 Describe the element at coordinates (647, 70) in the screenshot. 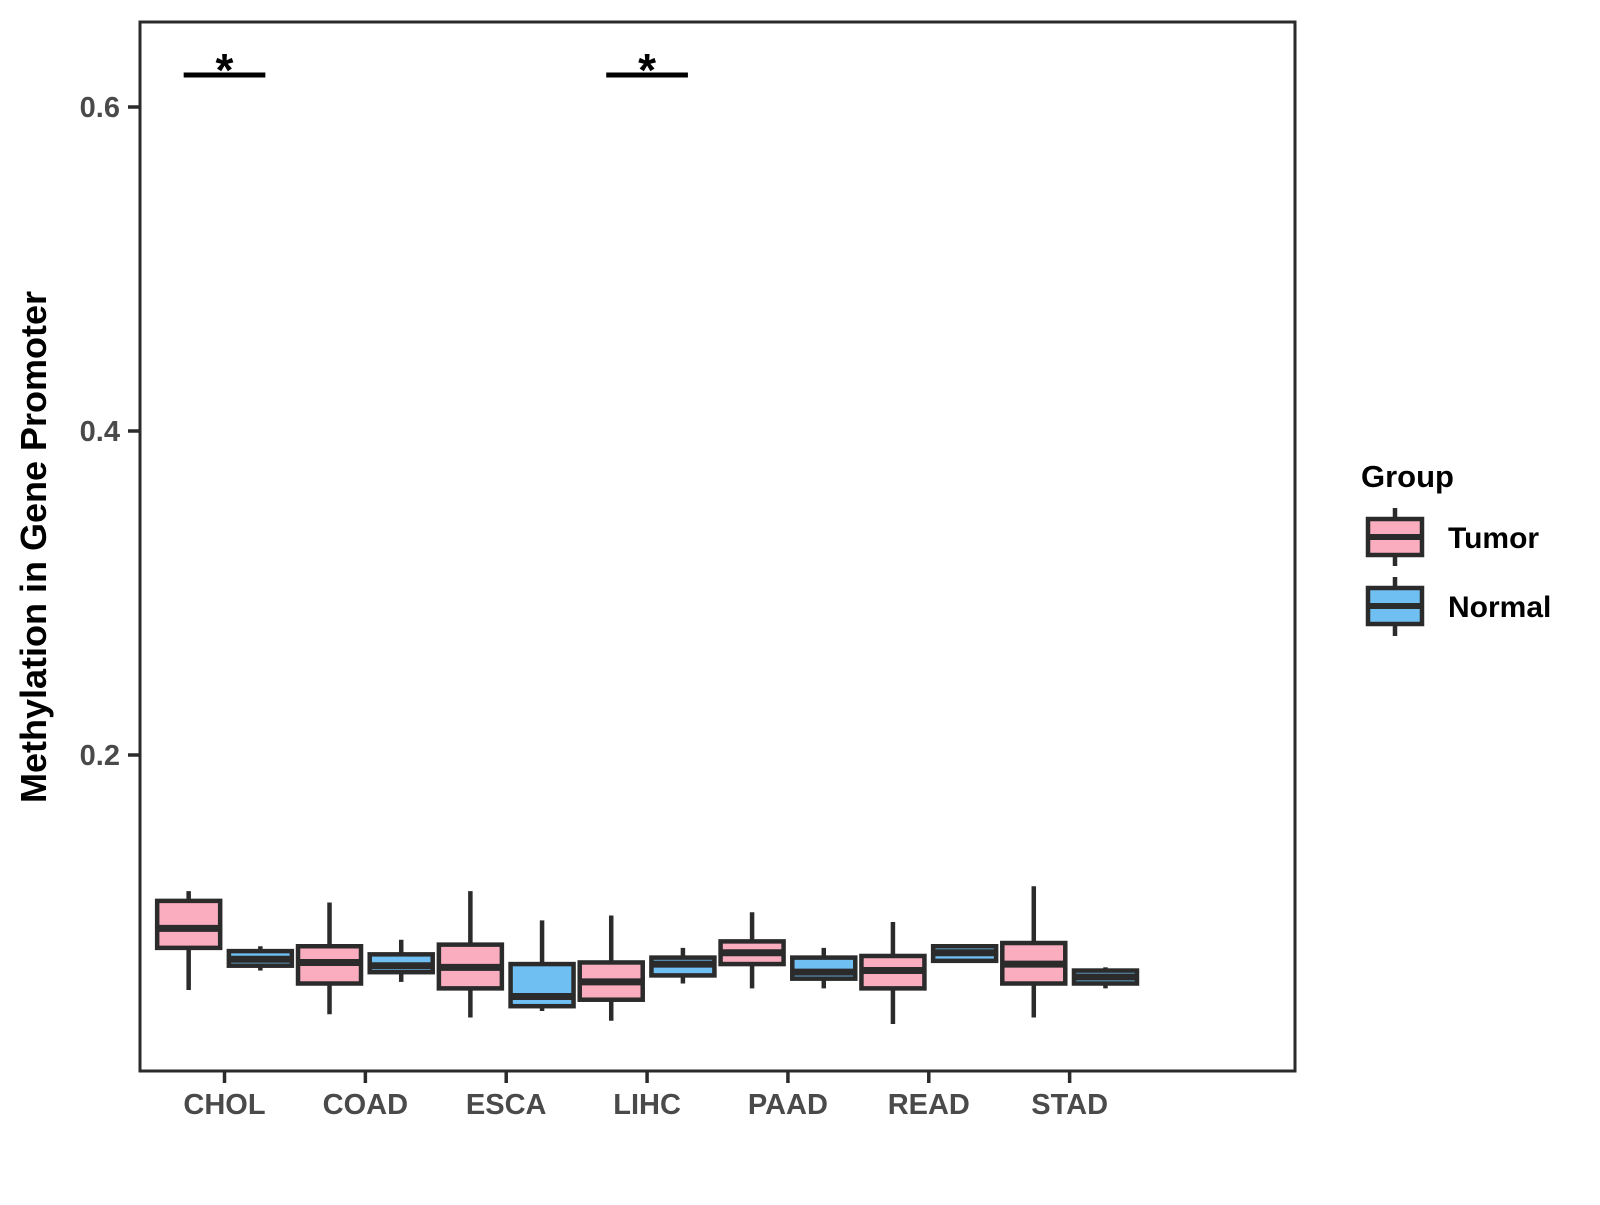

I see `significance-star-lihc: *` at that location.